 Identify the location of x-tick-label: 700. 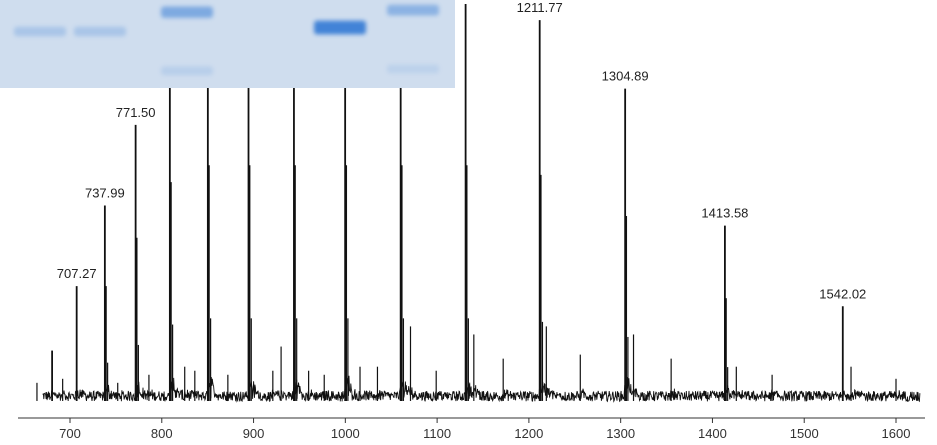
(70, 433).